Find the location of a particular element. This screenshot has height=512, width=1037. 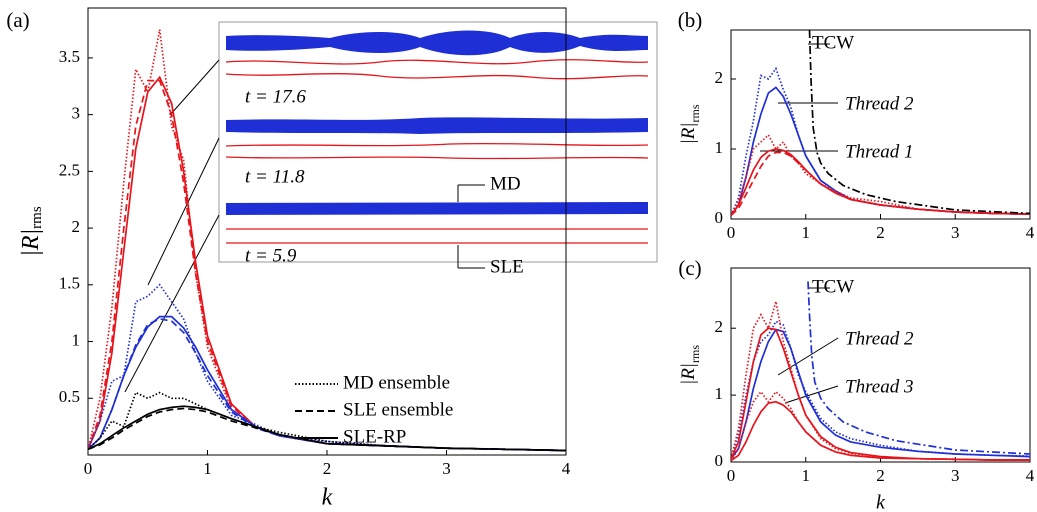

y-tick-label: 2.5 is located at coordinates (69, 169).